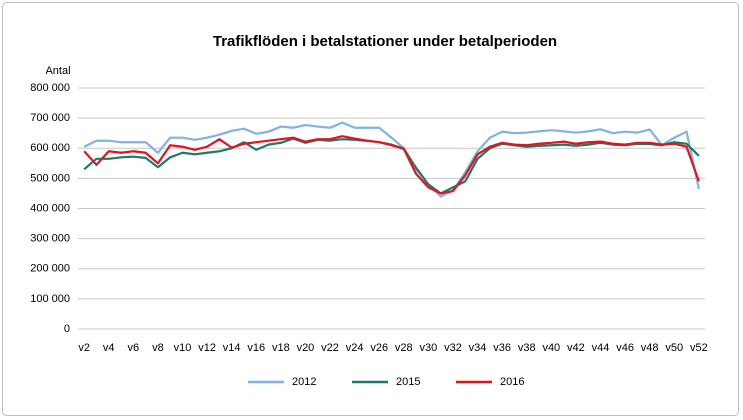 The width and height of the screenshot is (743, 420). I want to click on x-tick-label: v12, so click(207, 348).